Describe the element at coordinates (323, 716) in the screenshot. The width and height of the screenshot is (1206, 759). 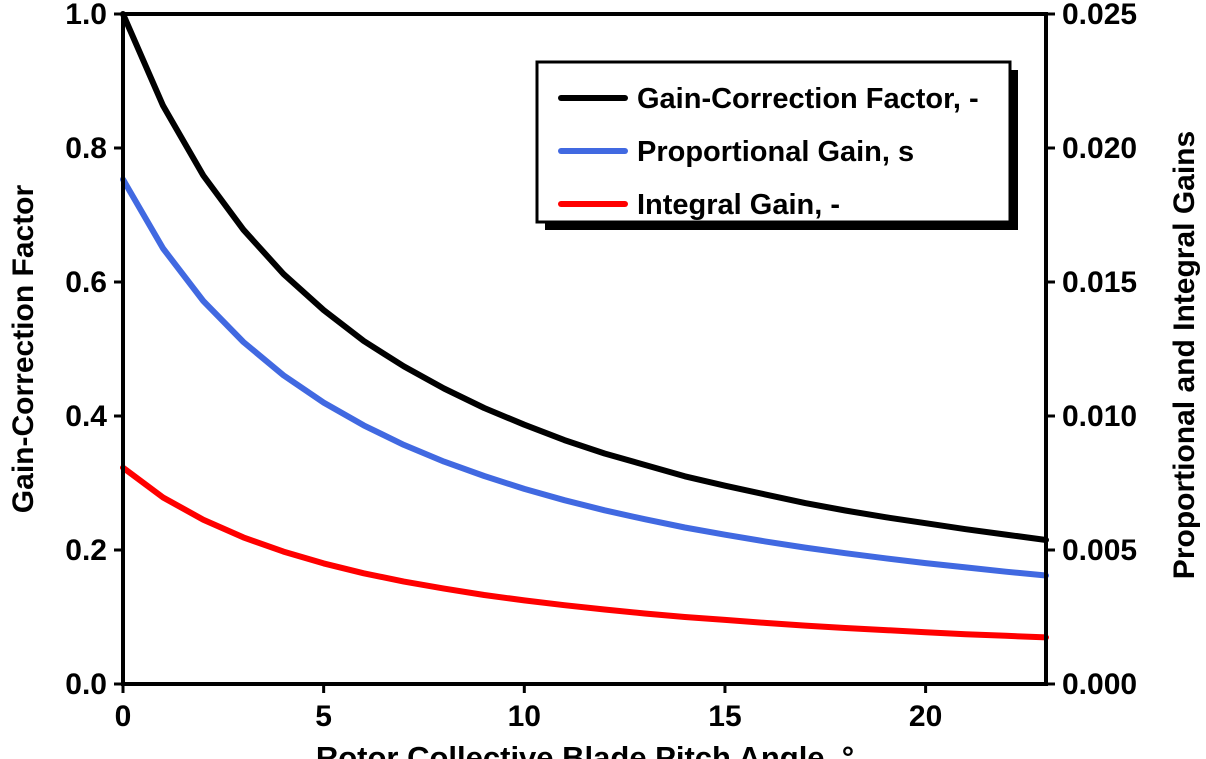
I see `x-tick-label: 5` at that location.